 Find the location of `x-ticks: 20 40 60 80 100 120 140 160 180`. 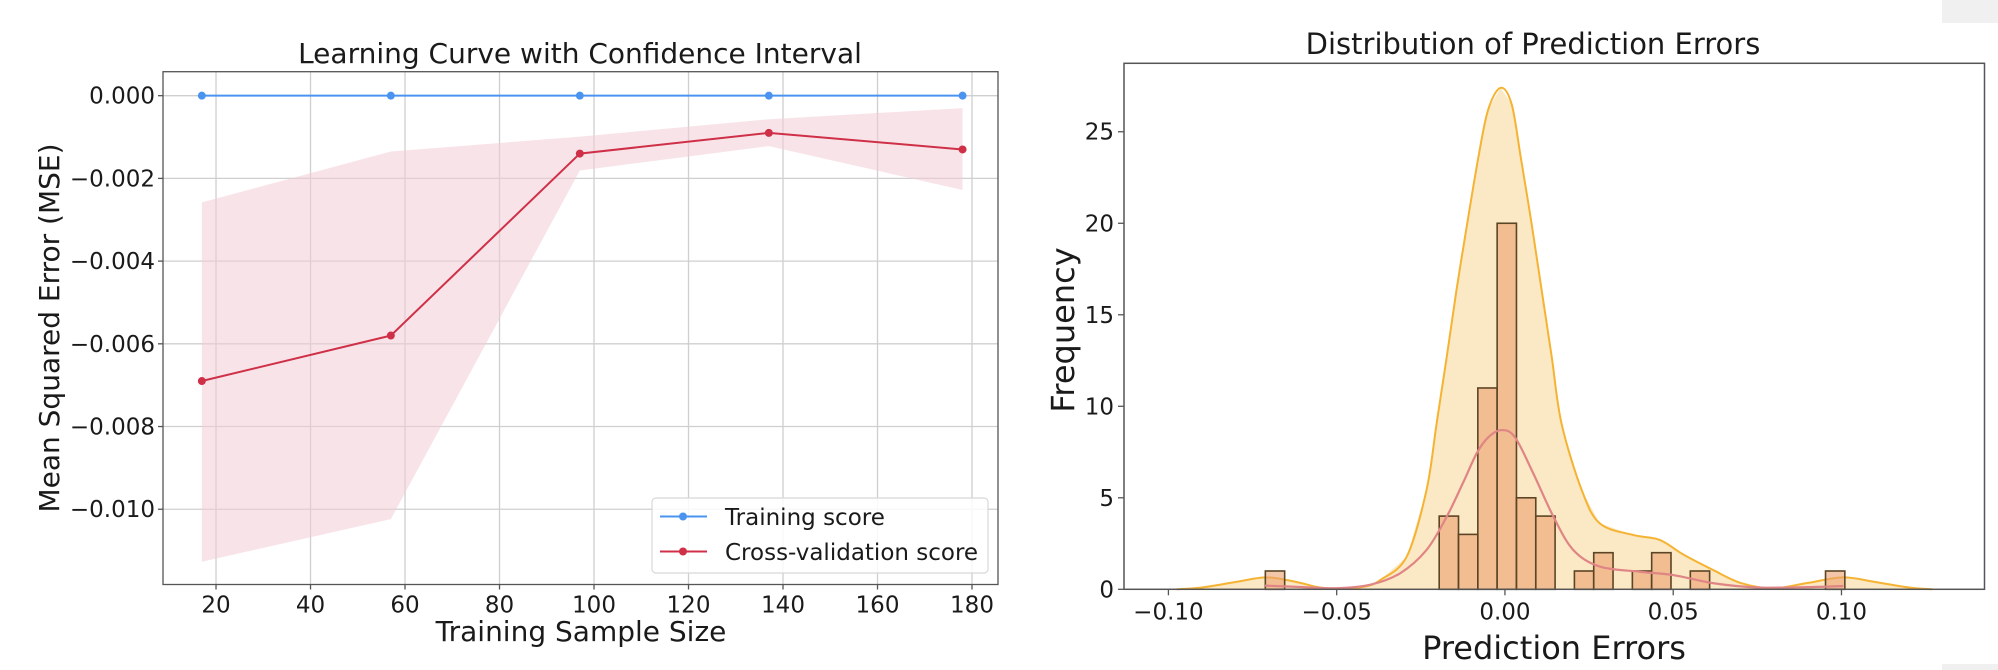

x-ticks: 20 40 60 80 100 120 140 160 180 is located at coordinates (597, 601).